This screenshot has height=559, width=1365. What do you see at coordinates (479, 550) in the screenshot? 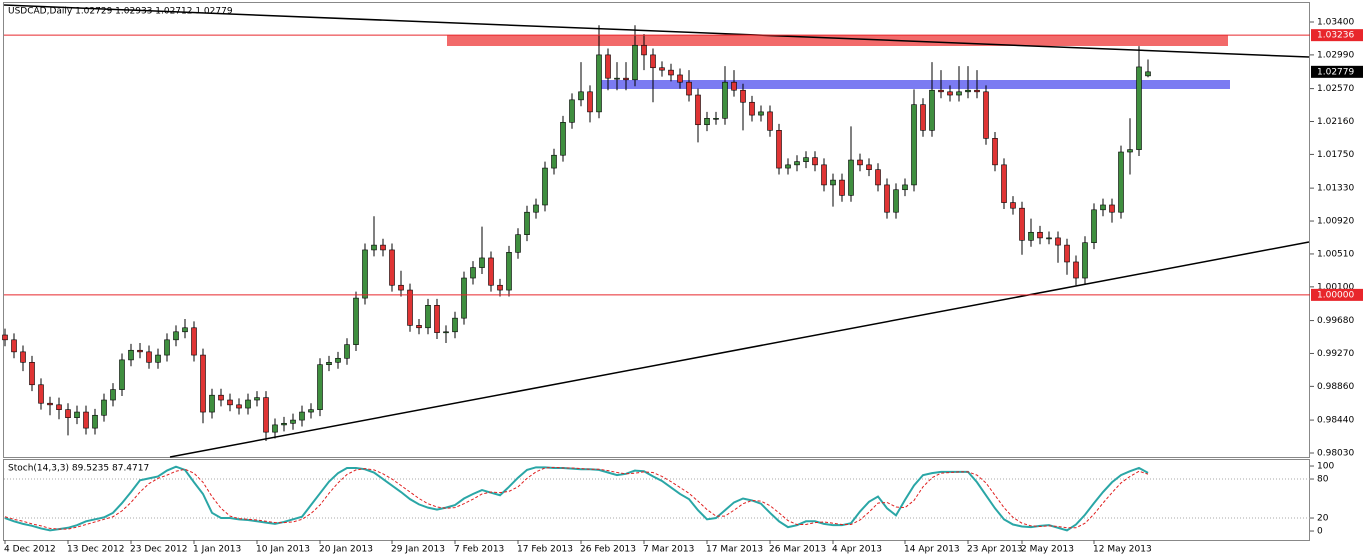
I see `x-tick-label: 7 Feb 2013` at bounding box center [479, 550].